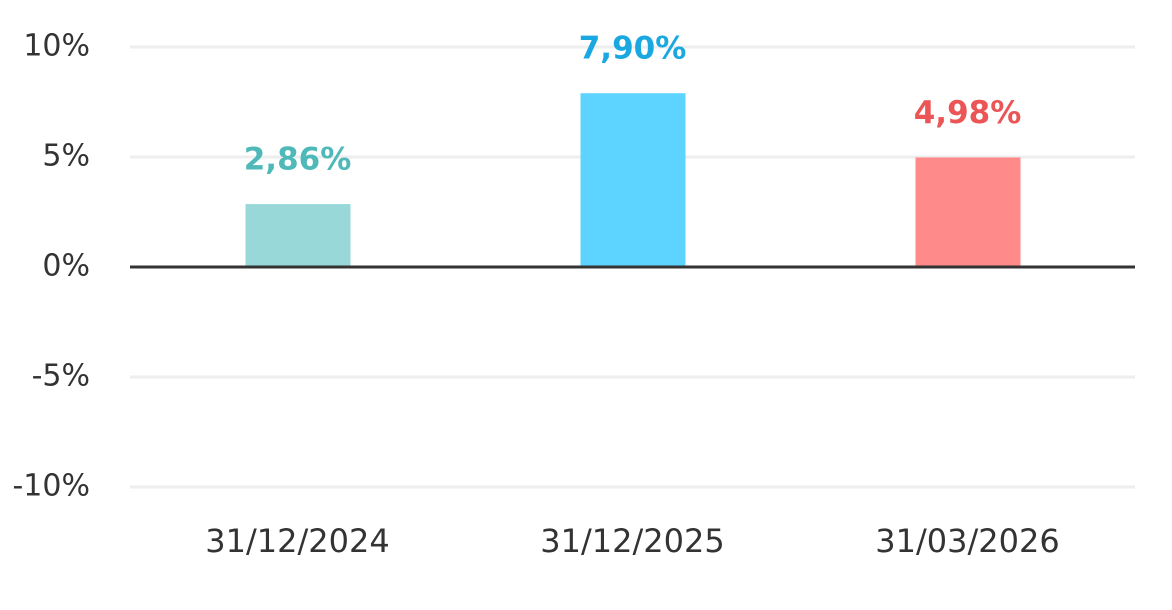 This screenshot has height=610, width=1172. Describe the element at coordinates (632, 541) in the screenshot. I see `x-tick-label: 31/12/2025` at that location.